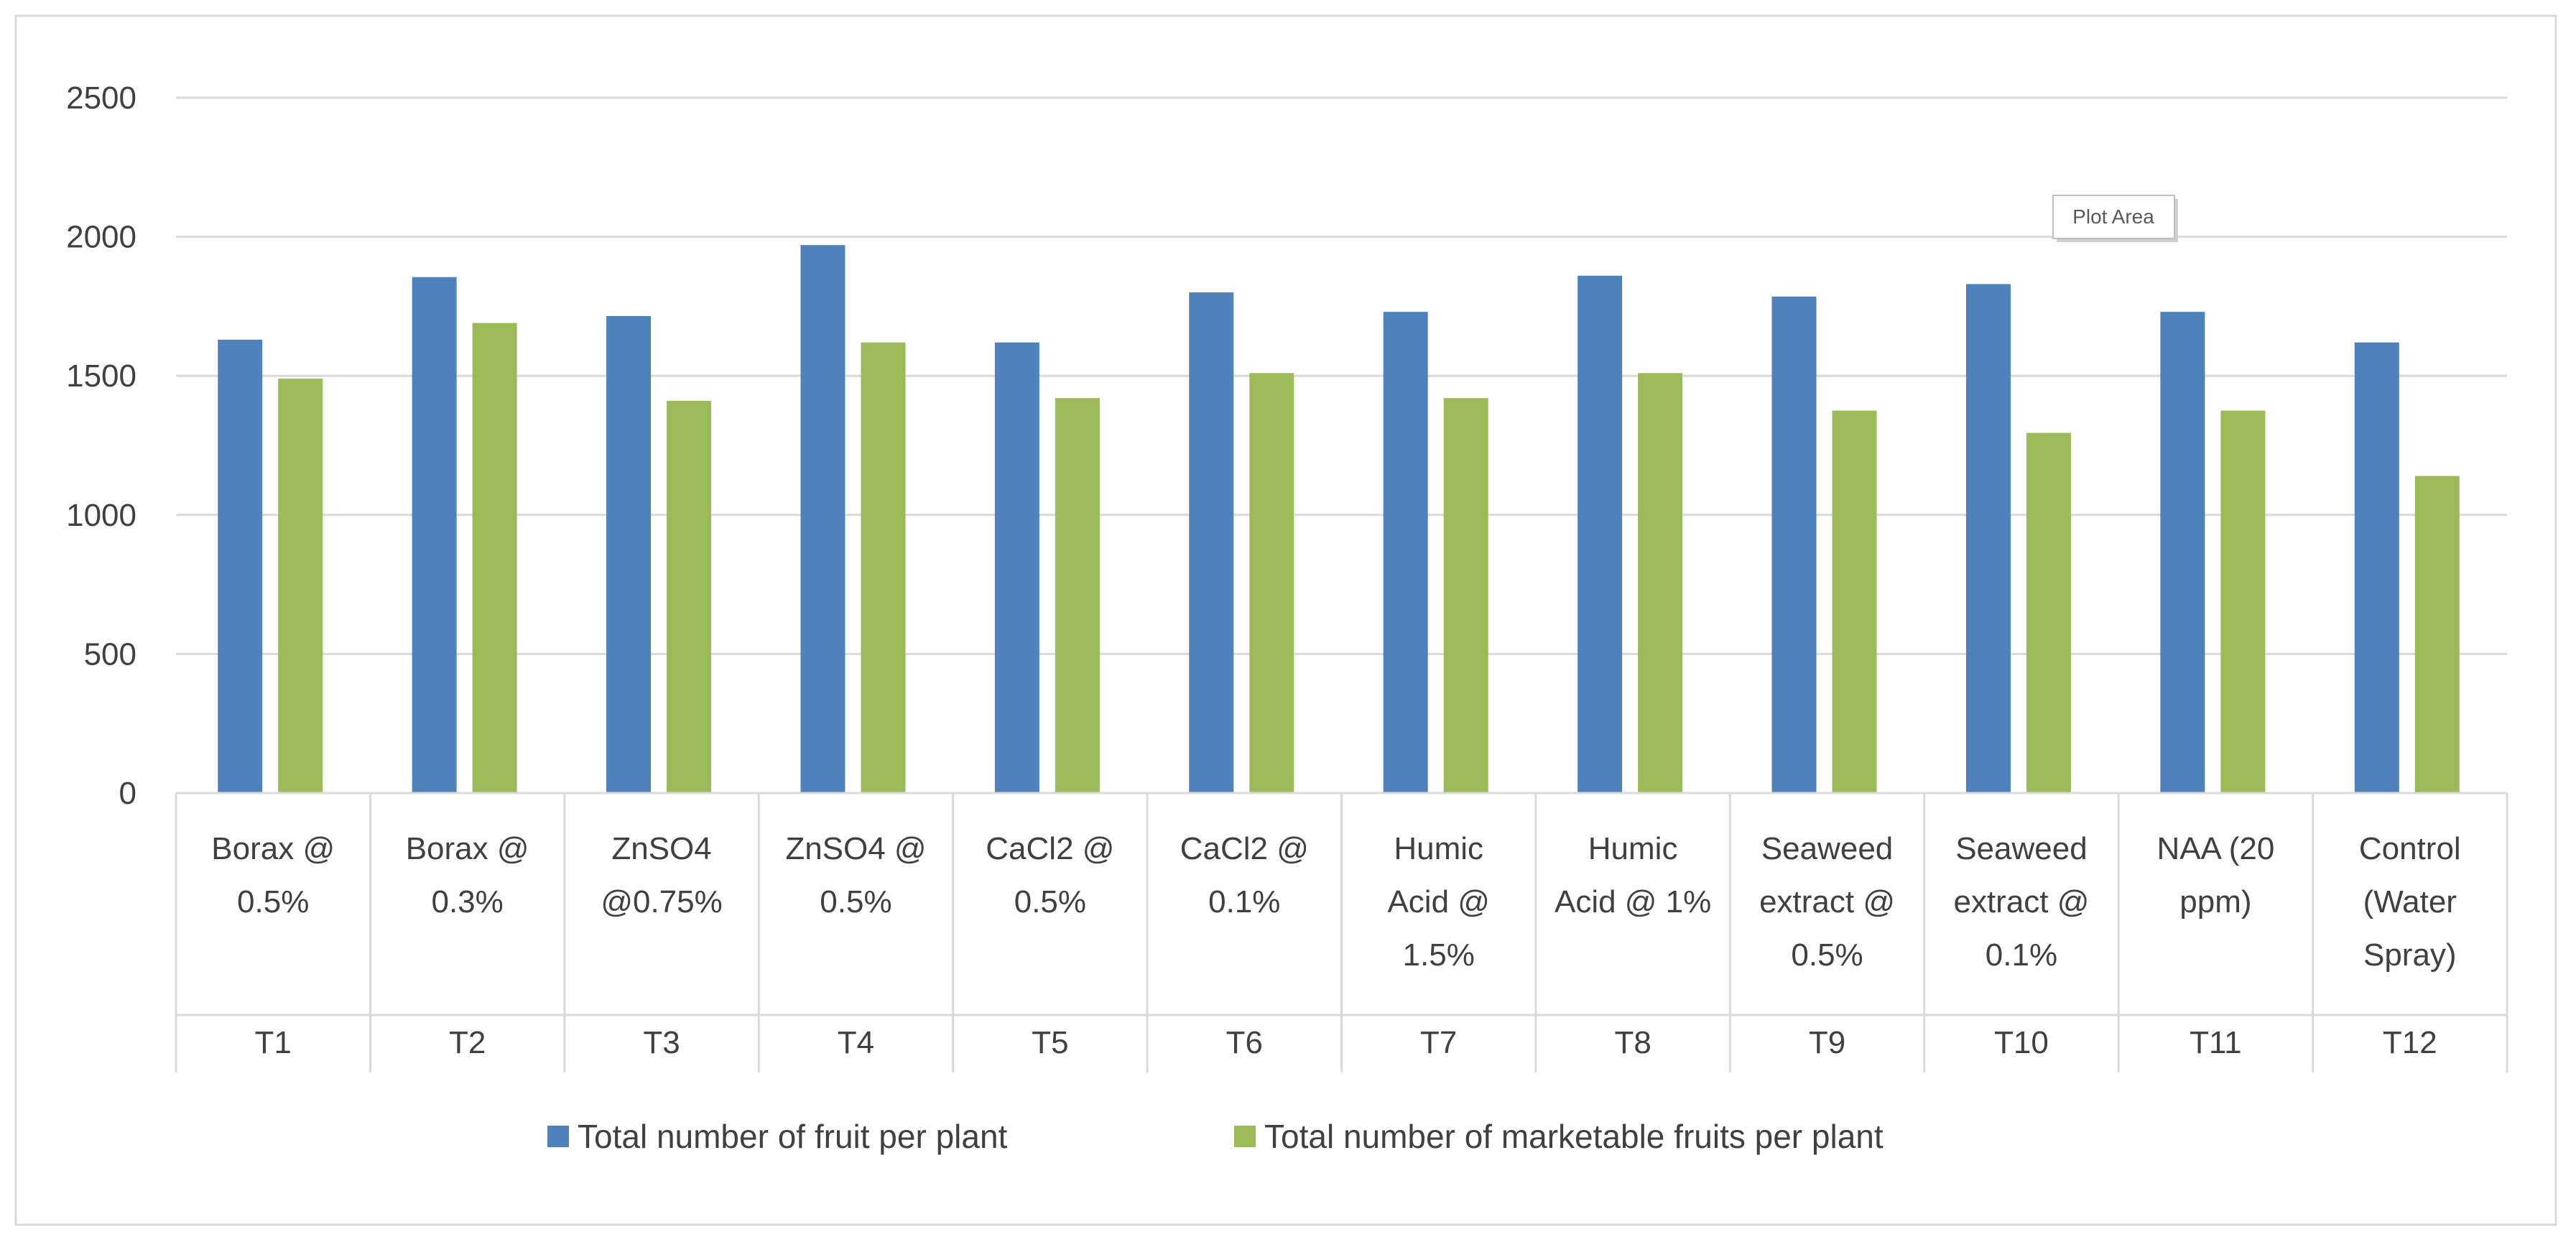 This screenshot has width=2576, height=1242. Describe the element at coordinates (467, 902) in the screenshot. I see `x-category-label: 0.3%` at that location.